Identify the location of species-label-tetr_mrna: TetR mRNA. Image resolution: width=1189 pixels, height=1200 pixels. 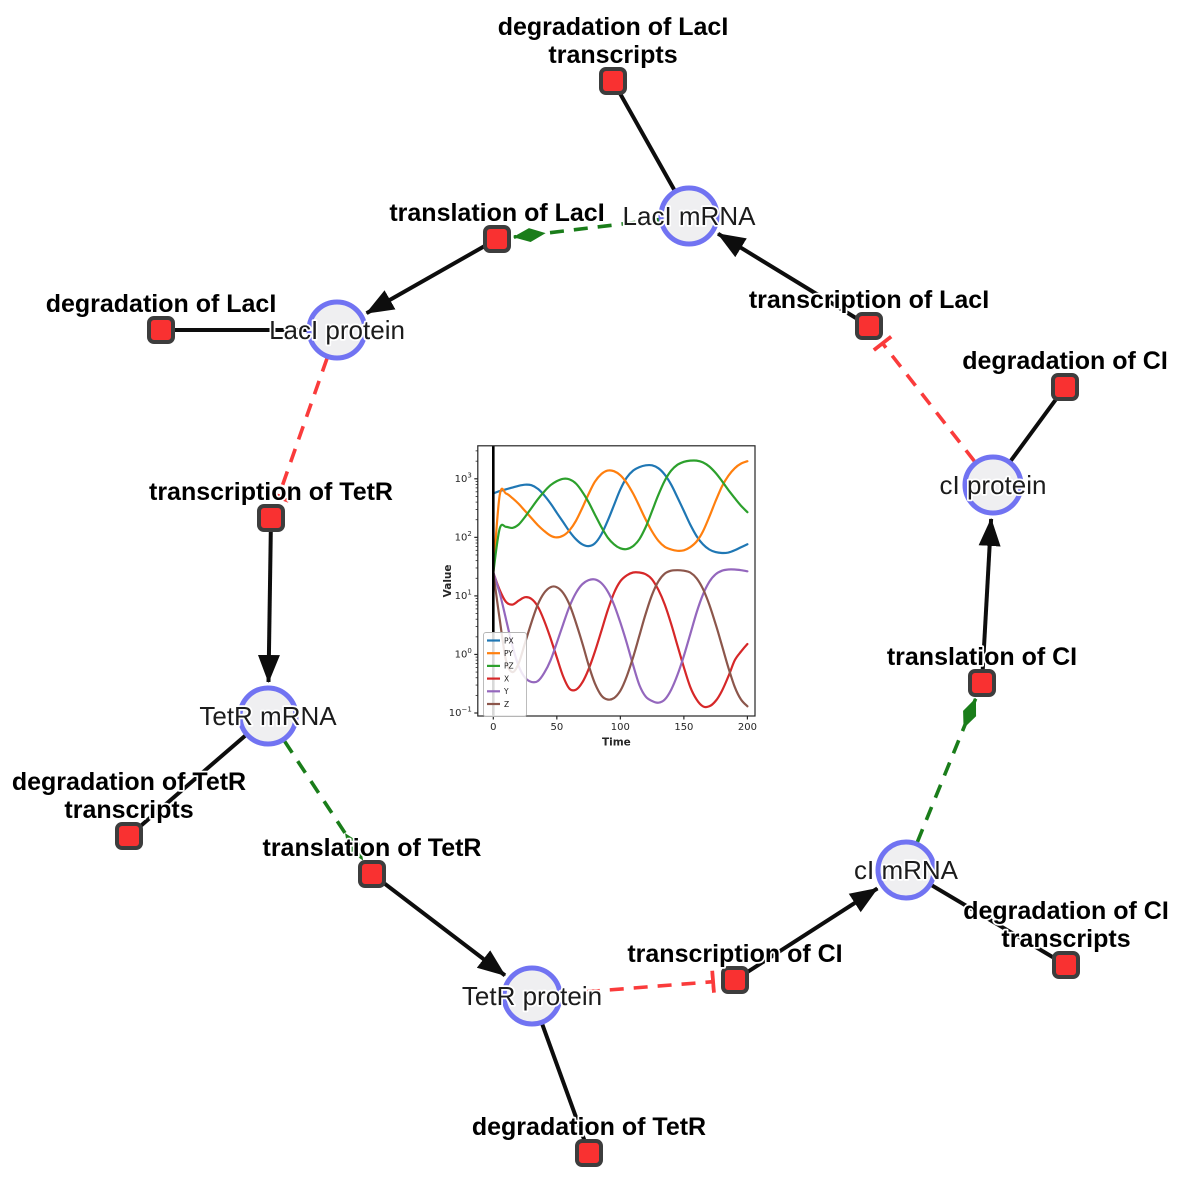
(268, 716).